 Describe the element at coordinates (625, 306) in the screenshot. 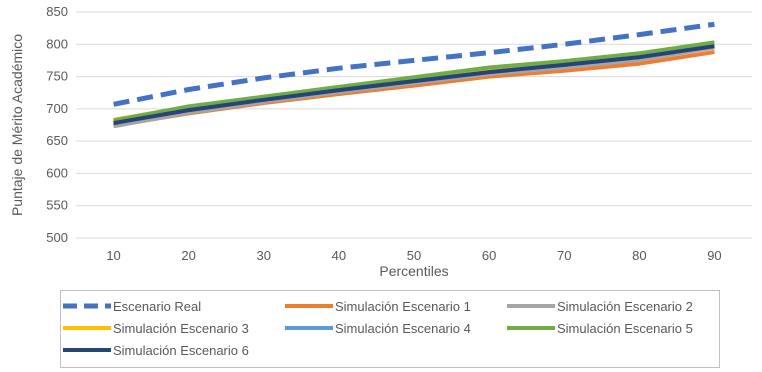

I see `legend-label: Simulación Escenario 2` at that location.